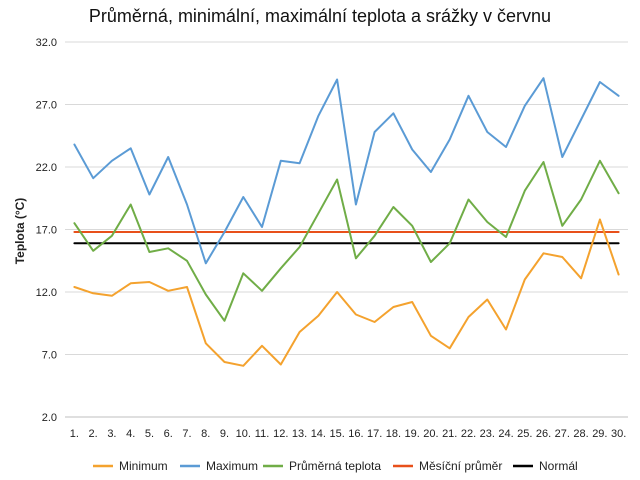 This screenshot has height=480, width=640. I want to click on y-tick-label: 22.0, so click(46, 168).